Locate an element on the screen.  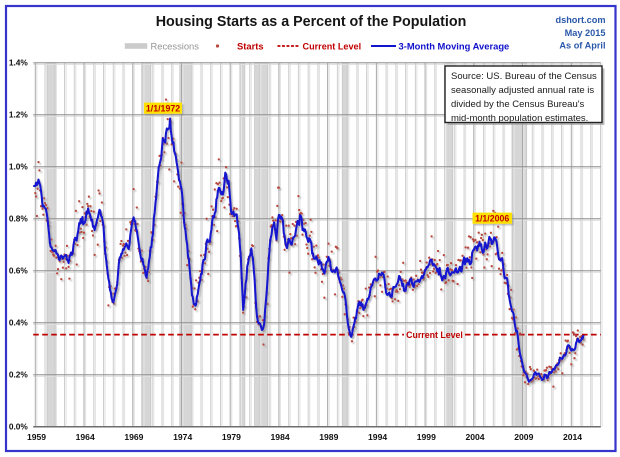
svg-text: 1979 is located at coordinates (231, 437).